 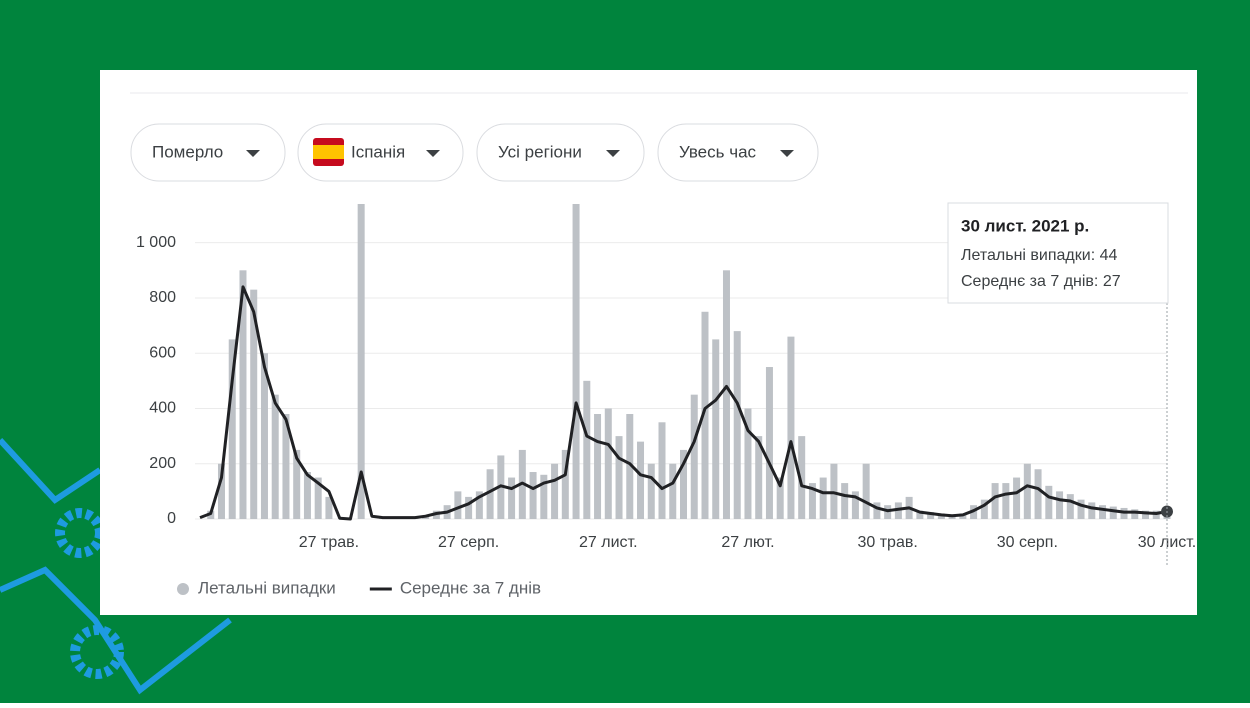 I want to click on x-tick-label: 30 трав., so click(x=887, y=542).